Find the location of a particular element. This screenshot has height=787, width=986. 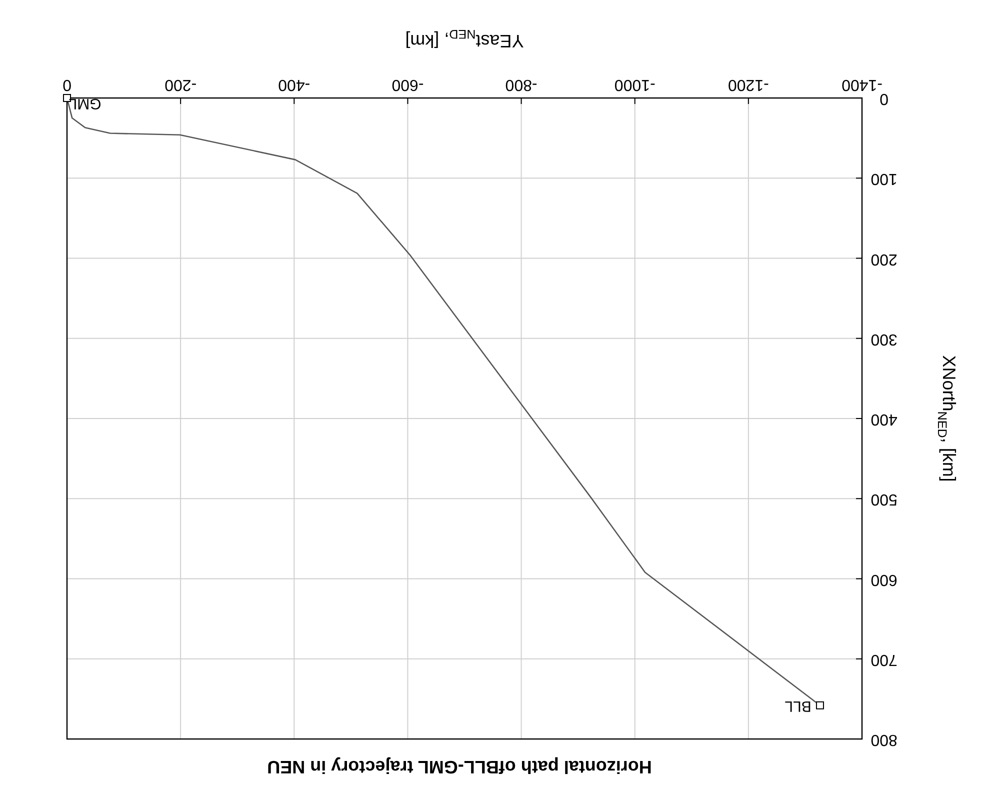

y-tick-label: 700 is located at coordinates (884, 659).